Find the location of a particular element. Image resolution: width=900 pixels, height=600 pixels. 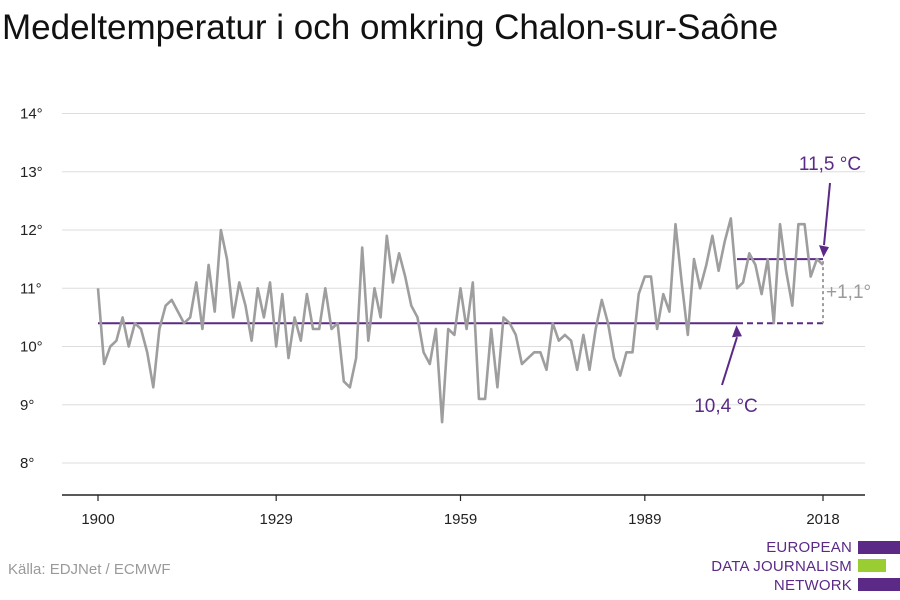

arrow-high-head is located at coordinates (824, 251).